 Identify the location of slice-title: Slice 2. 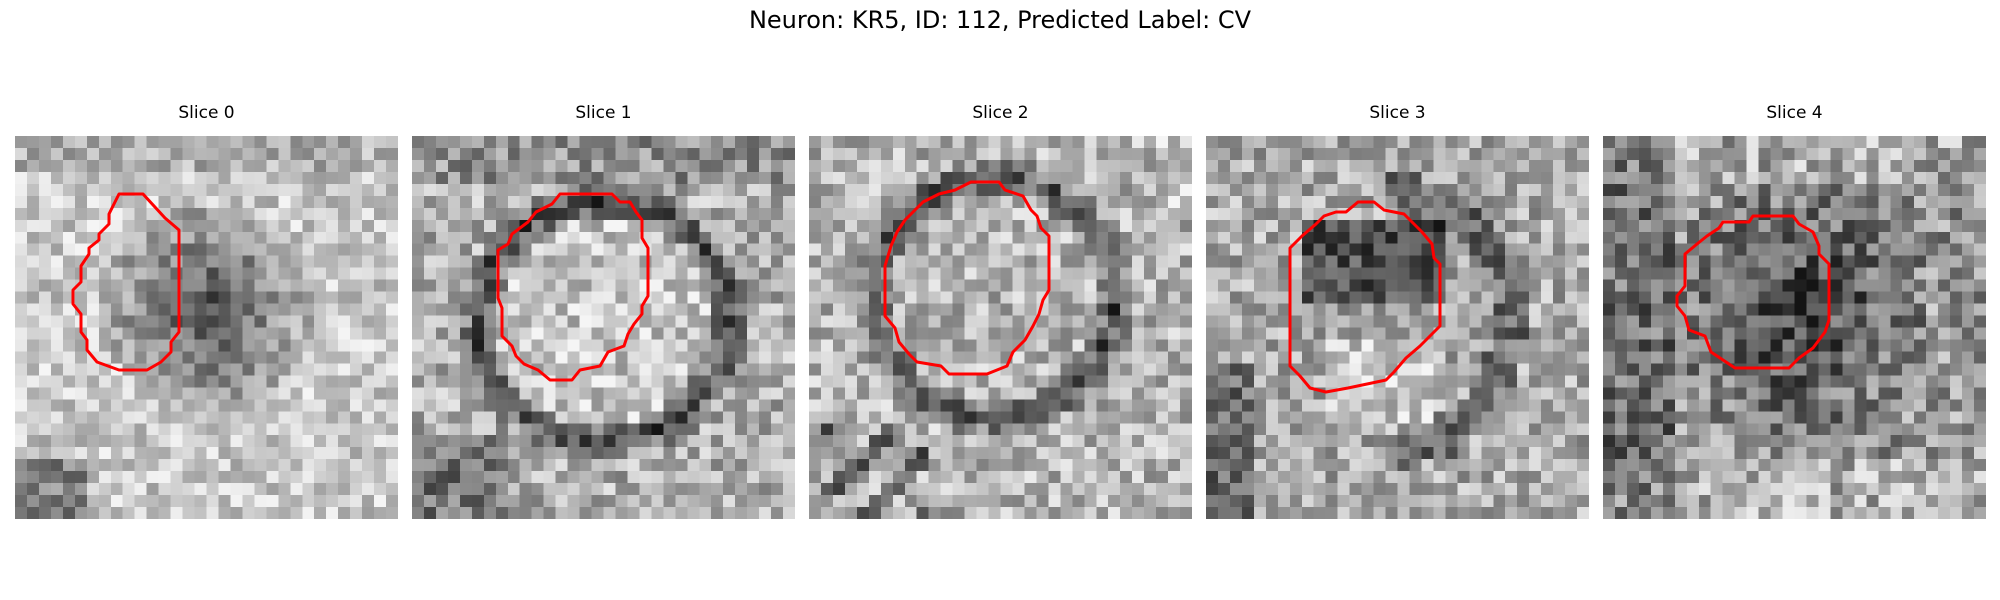
(1000, 113).